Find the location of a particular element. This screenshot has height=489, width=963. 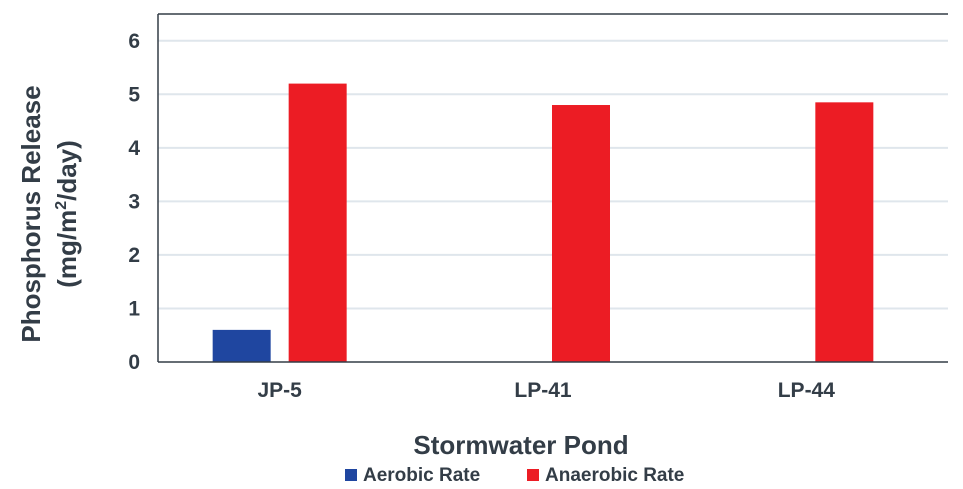

y-tick-label: 3 is located at coordinates (134, 201).